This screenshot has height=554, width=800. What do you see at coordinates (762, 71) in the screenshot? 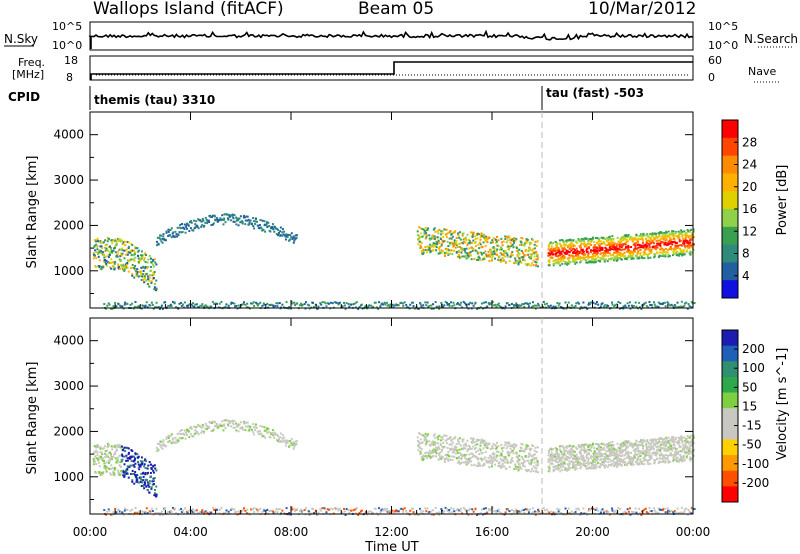
I see `nave-label: Nave` at bounding box center [762, 71].